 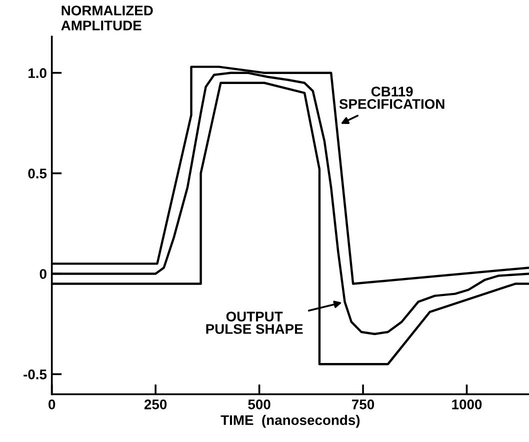 What do you see at coordinates (35, 375) in the screenshot?
I see `y-tick-label: -0.5` at bounding box center [35, 375].